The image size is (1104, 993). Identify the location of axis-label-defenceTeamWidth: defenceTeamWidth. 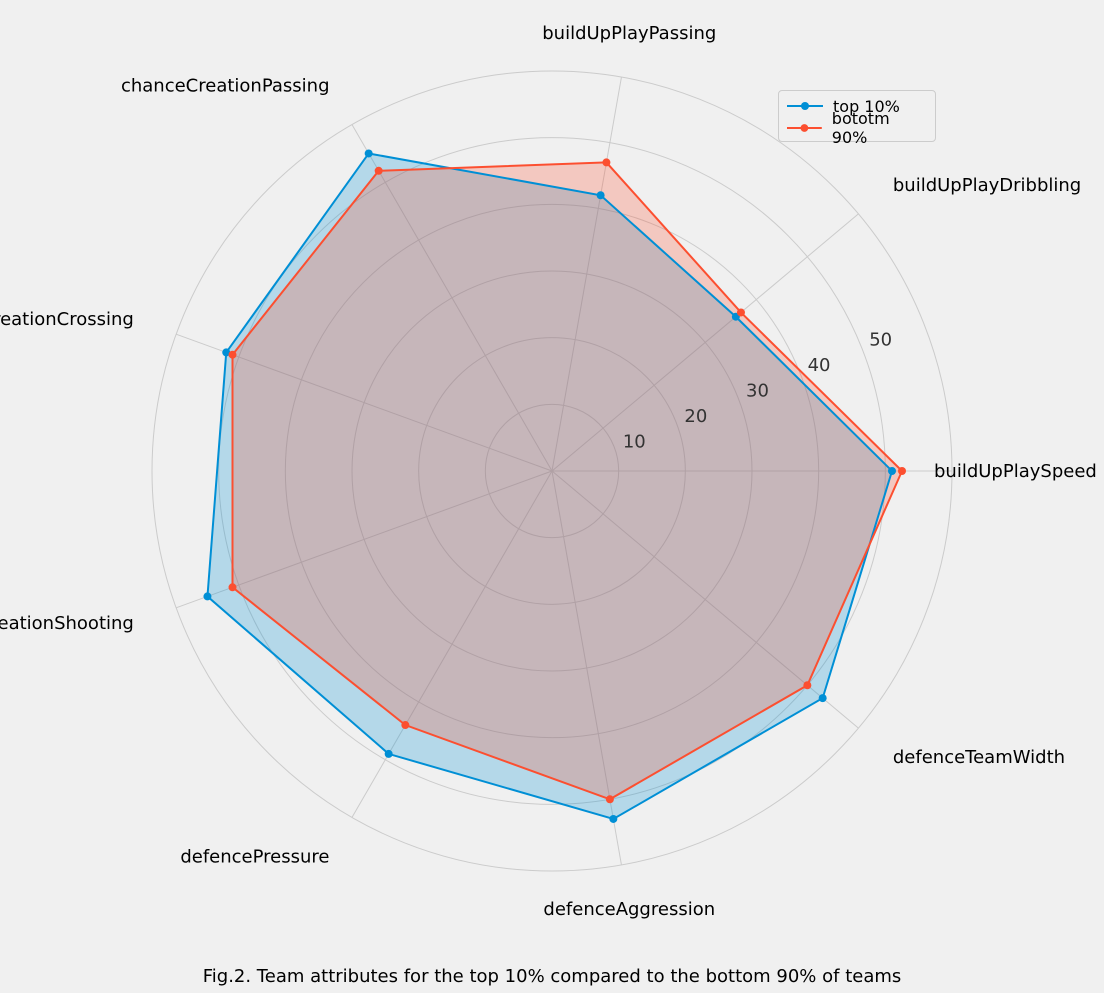
(979, 757).